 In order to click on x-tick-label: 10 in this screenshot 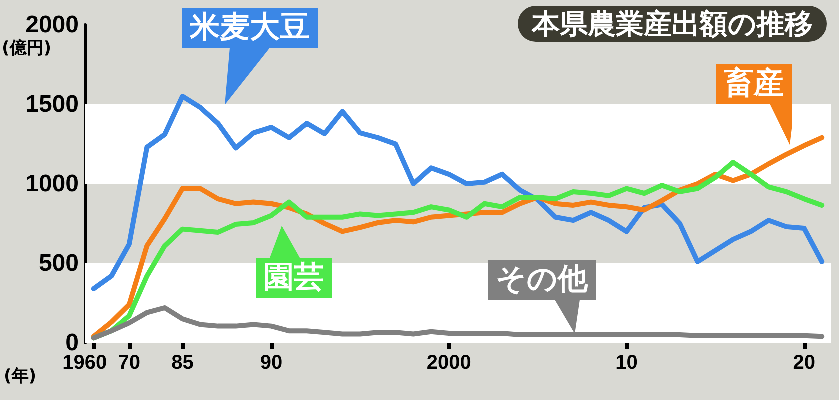, I will do `click(627, 363)`.